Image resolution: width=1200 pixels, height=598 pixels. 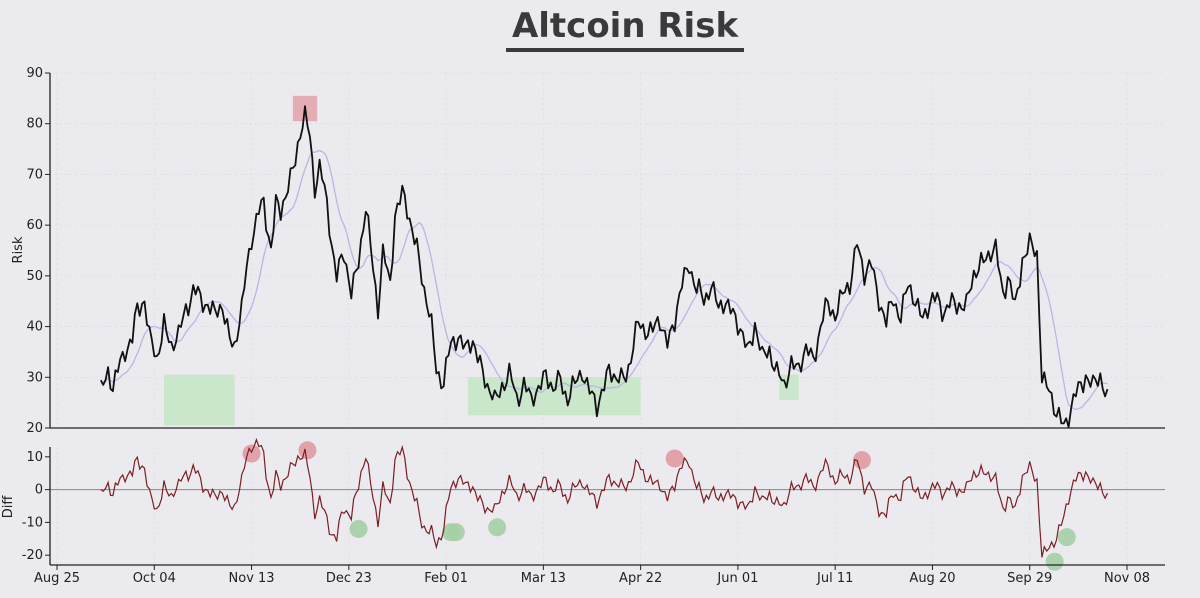 I want to click on x-tick-label: Aug 20, so click(x=932, y=578).